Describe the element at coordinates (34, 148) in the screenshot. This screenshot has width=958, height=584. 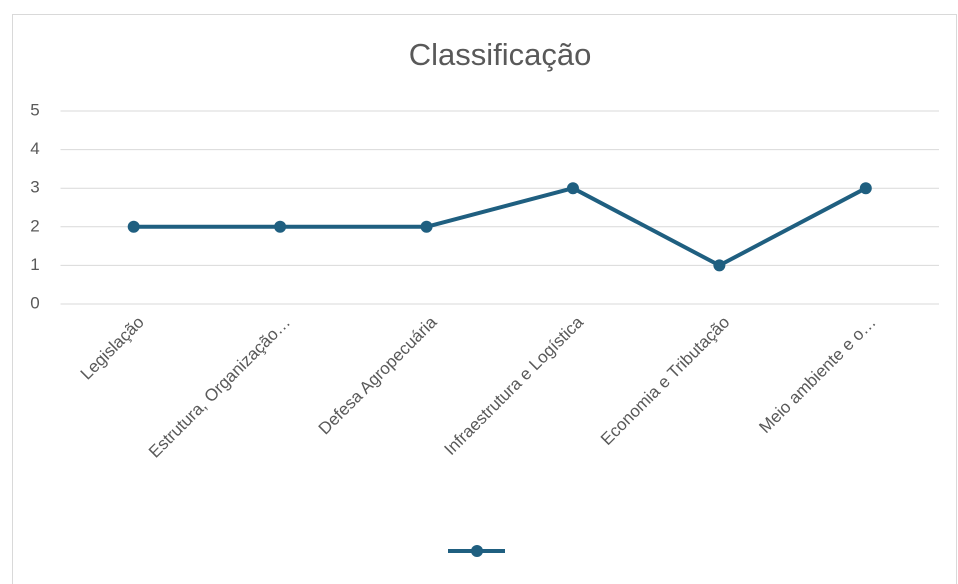
I see `y-tick-label: 4` at that location.